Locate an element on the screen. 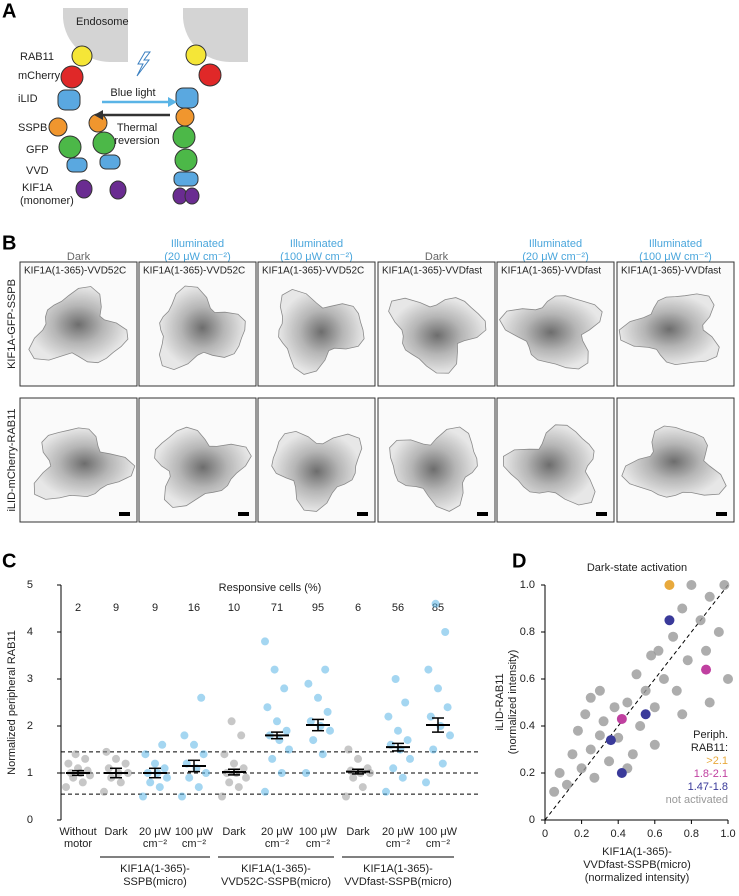  label: iLID is located at coordinates (28, 99).